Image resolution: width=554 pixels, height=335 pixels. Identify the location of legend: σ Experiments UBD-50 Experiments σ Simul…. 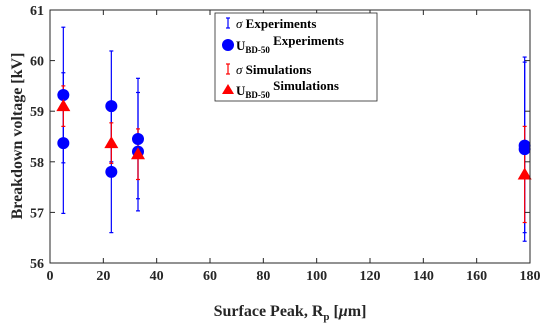
(296, 57).